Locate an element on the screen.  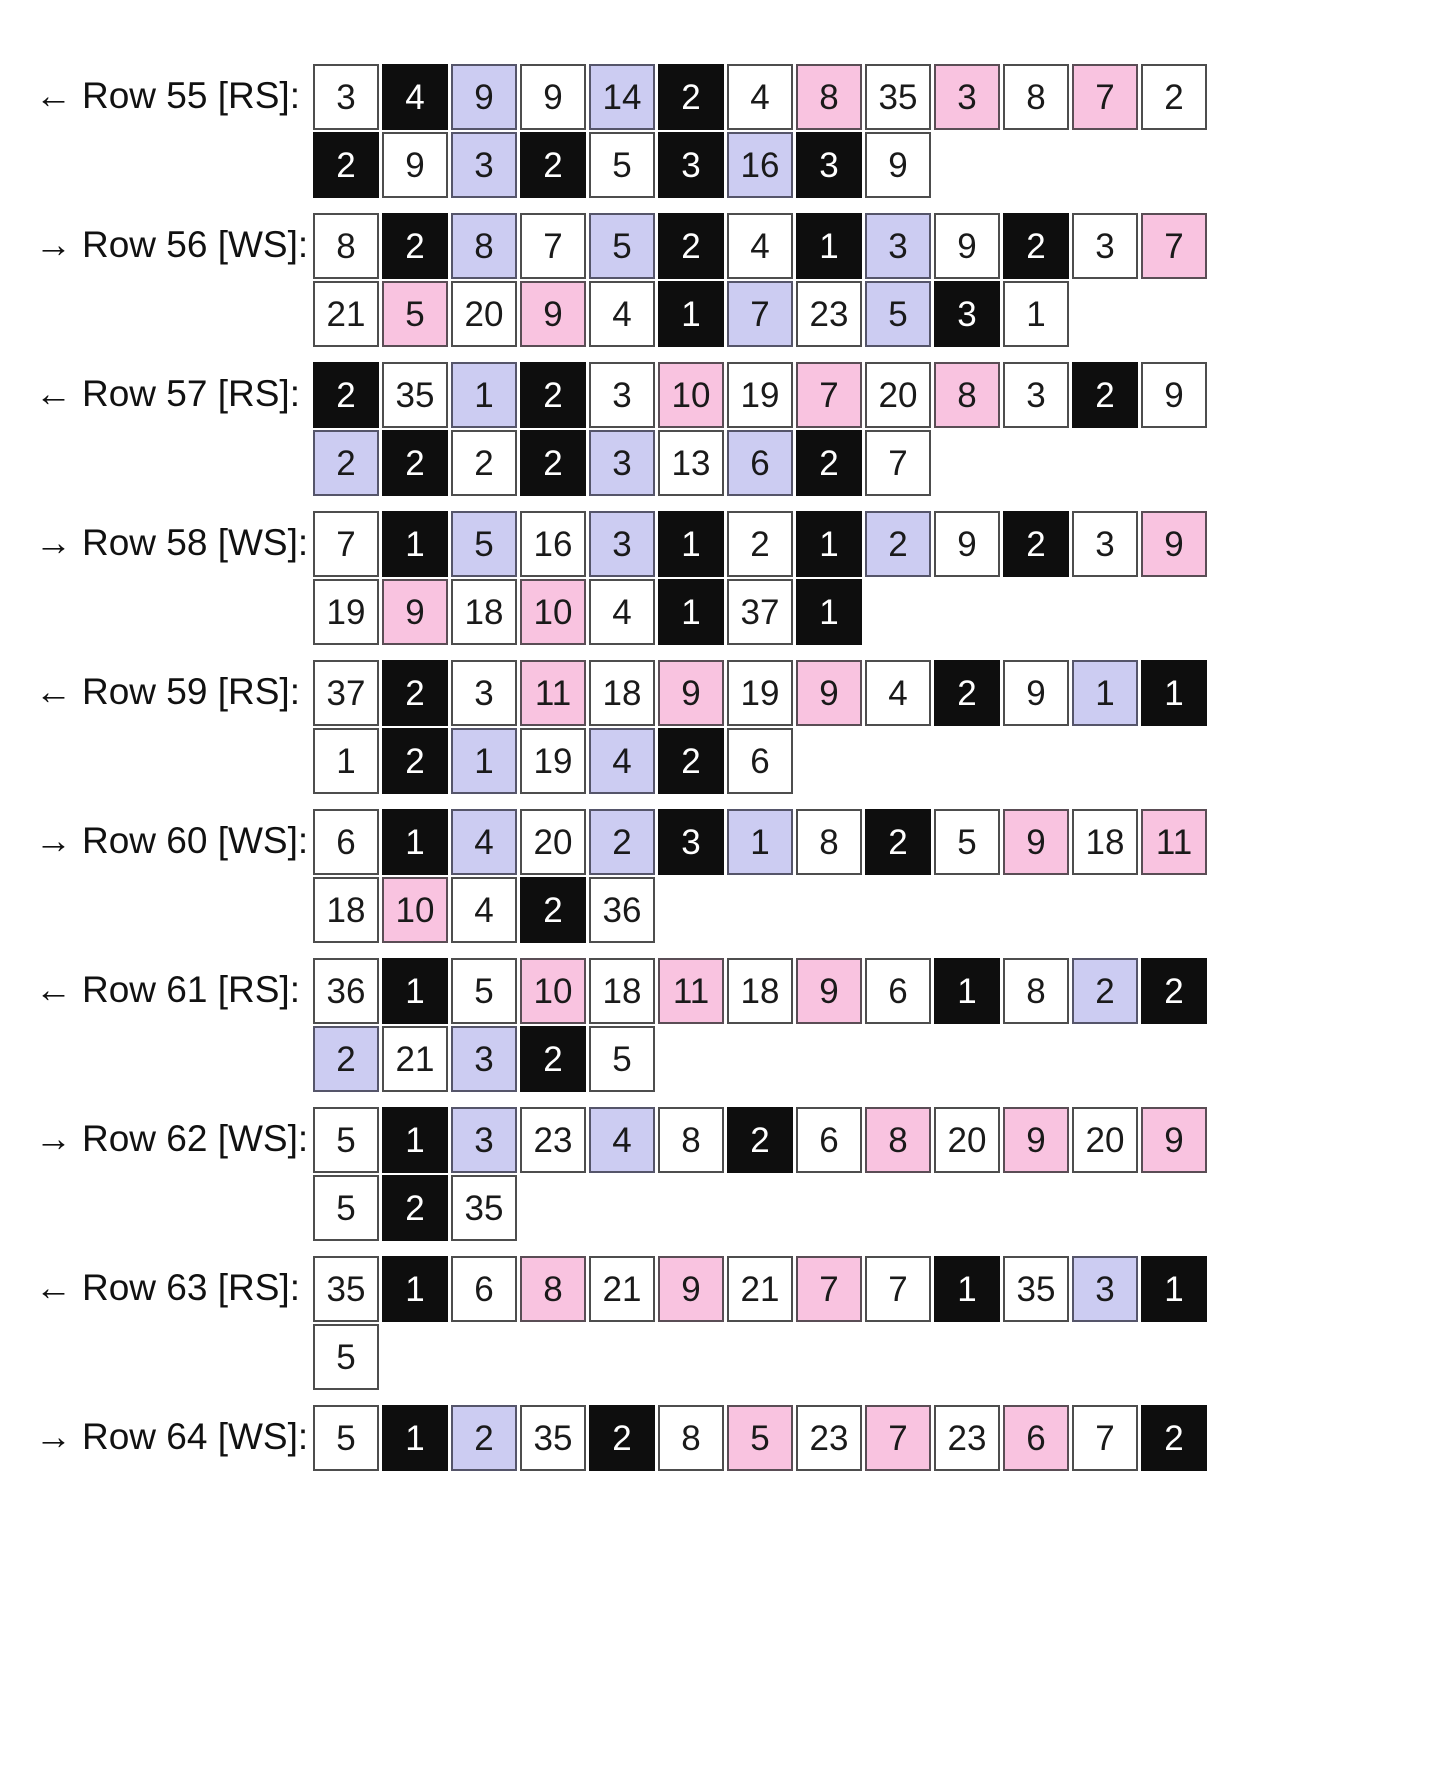
grid-cell: 10 is located at coordinates (553, 991).